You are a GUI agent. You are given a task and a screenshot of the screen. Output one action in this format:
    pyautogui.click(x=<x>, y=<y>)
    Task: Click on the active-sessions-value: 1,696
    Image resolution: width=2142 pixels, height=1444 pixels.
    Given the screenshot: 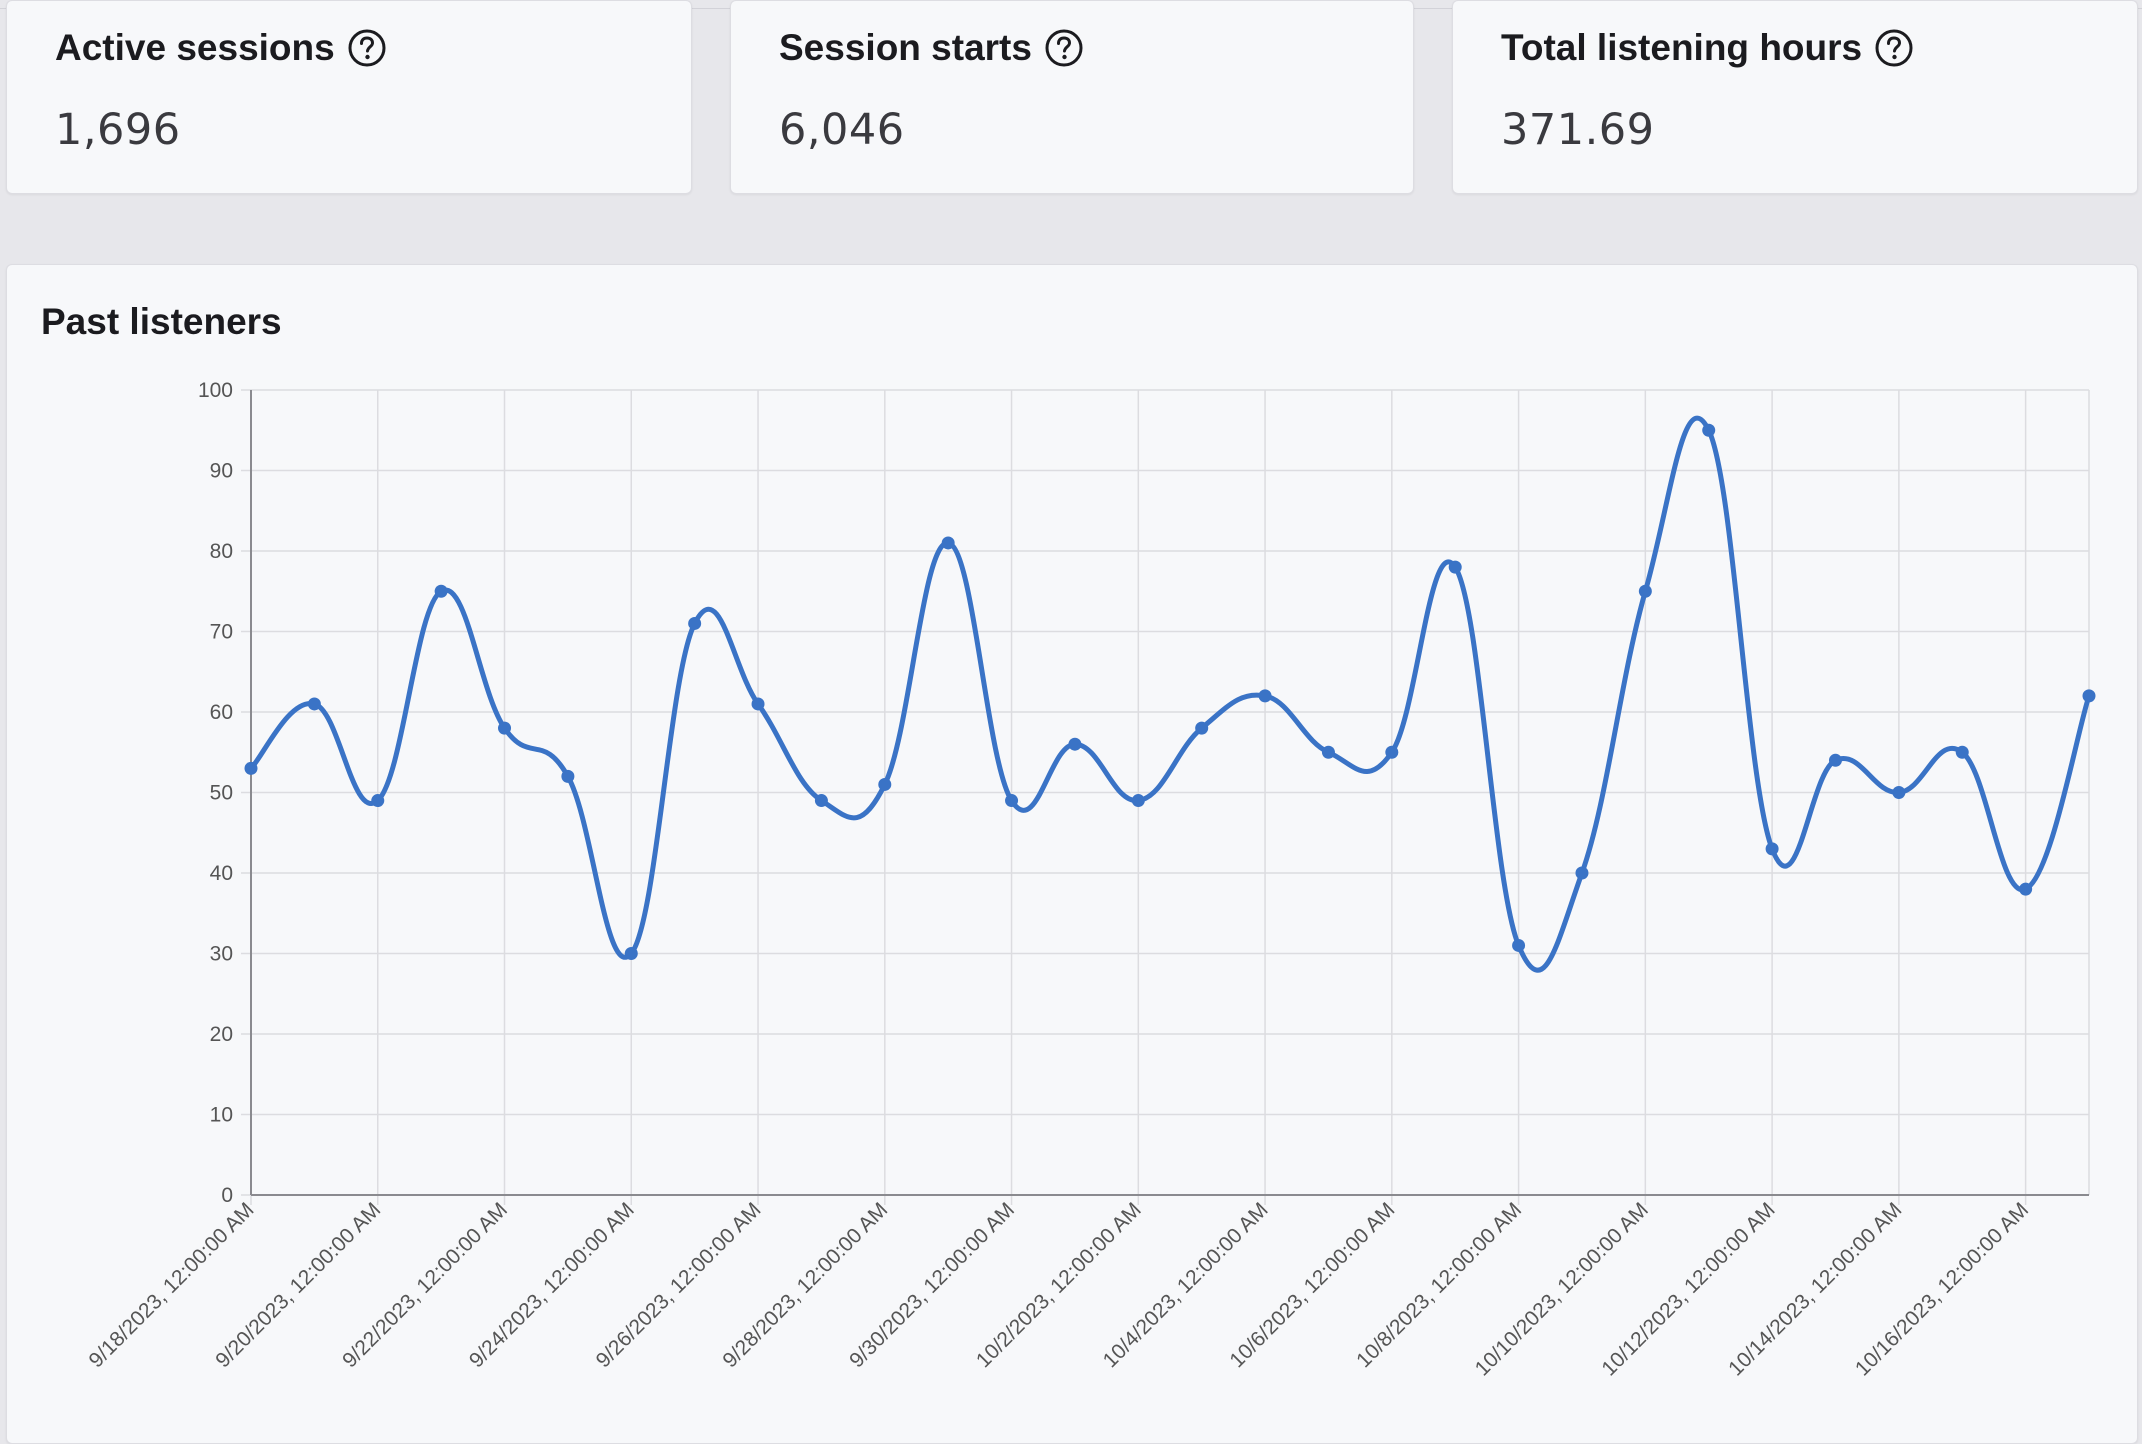 What is the action you would take?
    pyautogui.click(x=118, y=130)
    